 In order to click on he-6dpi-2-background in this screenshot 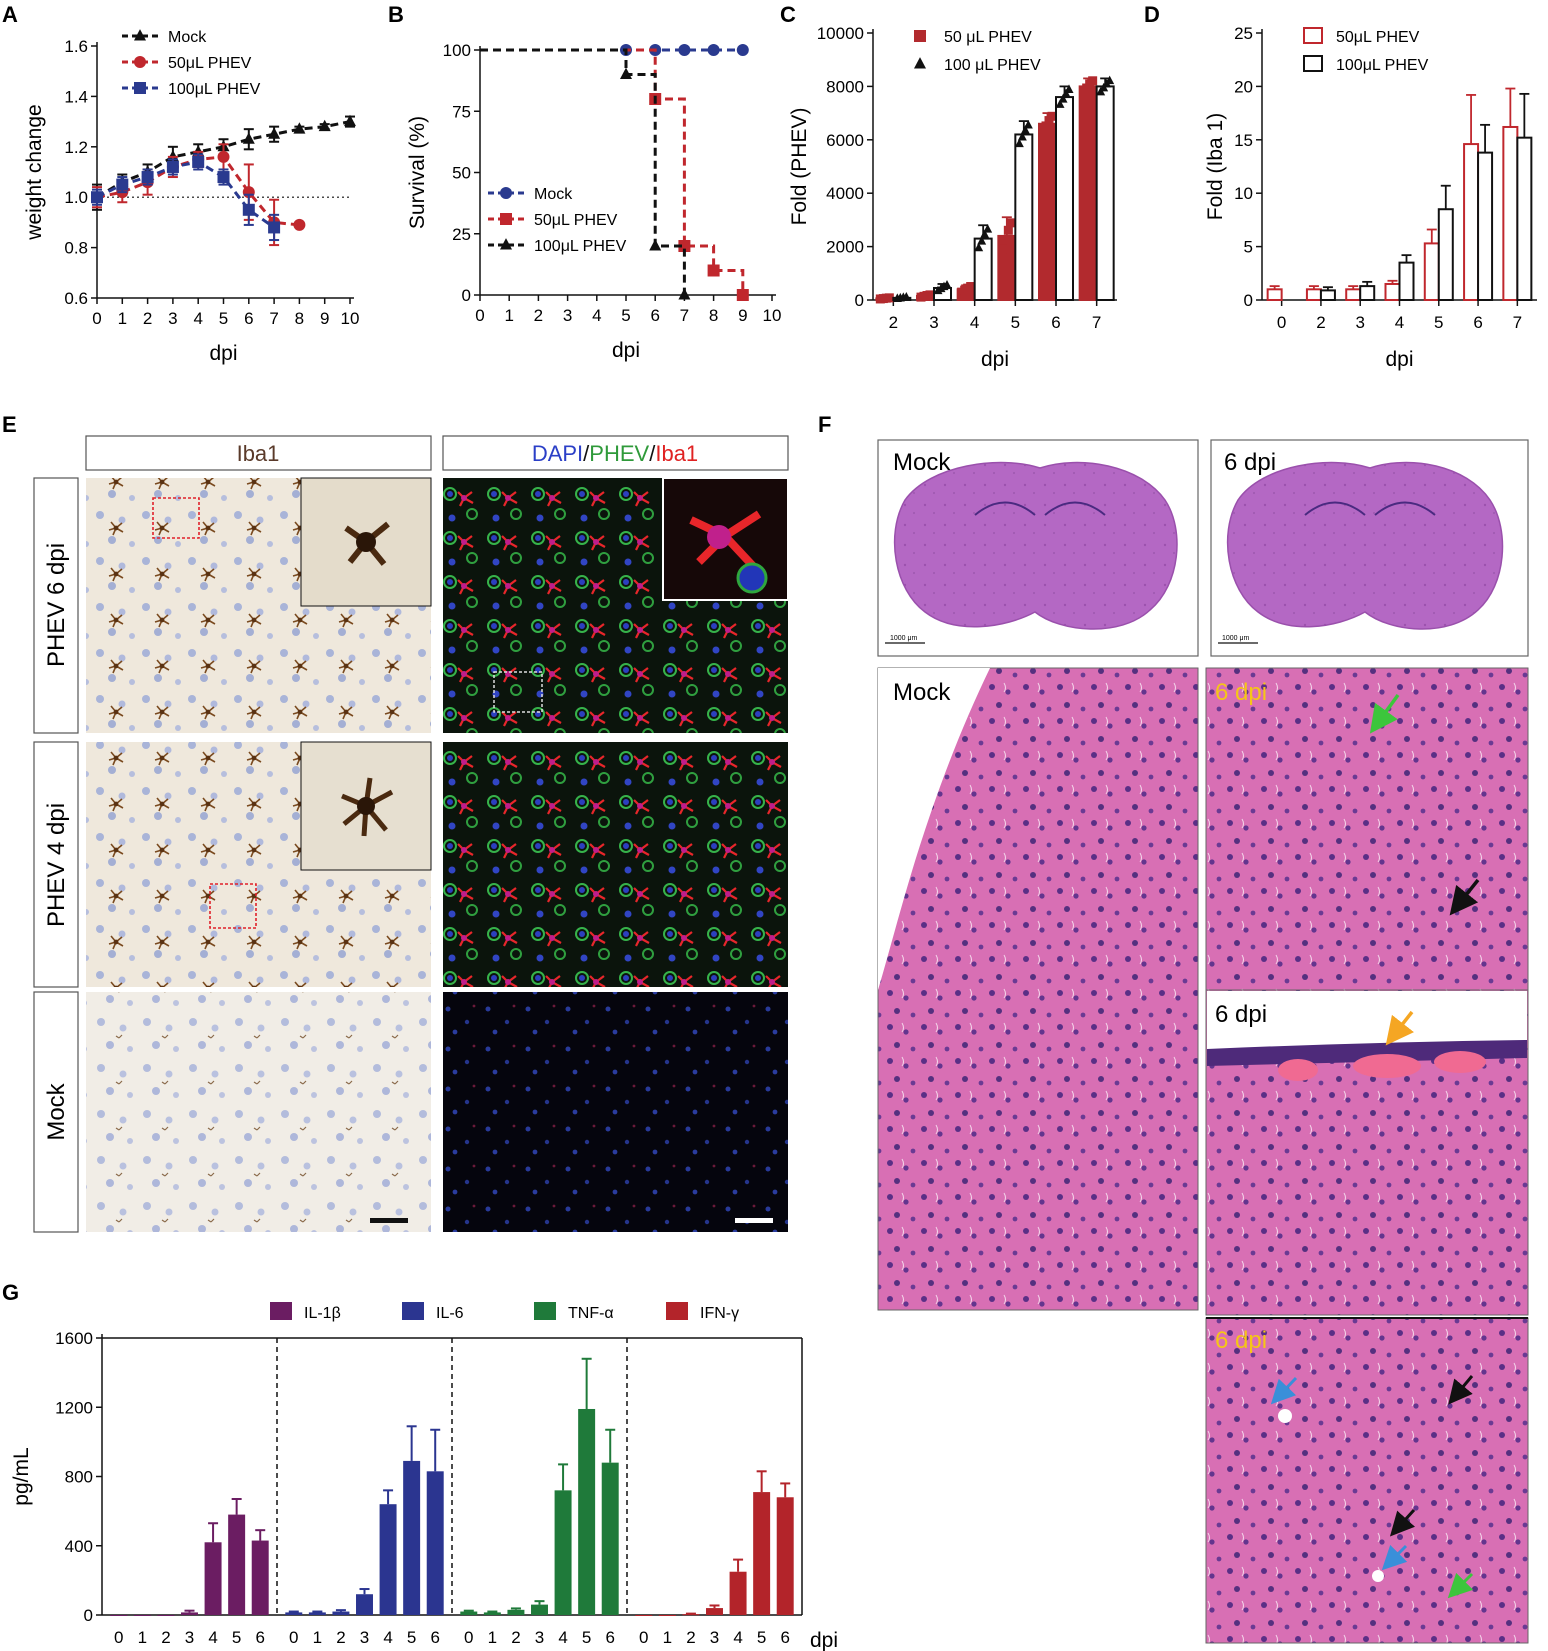, I will do `click(1367, 1020)`.